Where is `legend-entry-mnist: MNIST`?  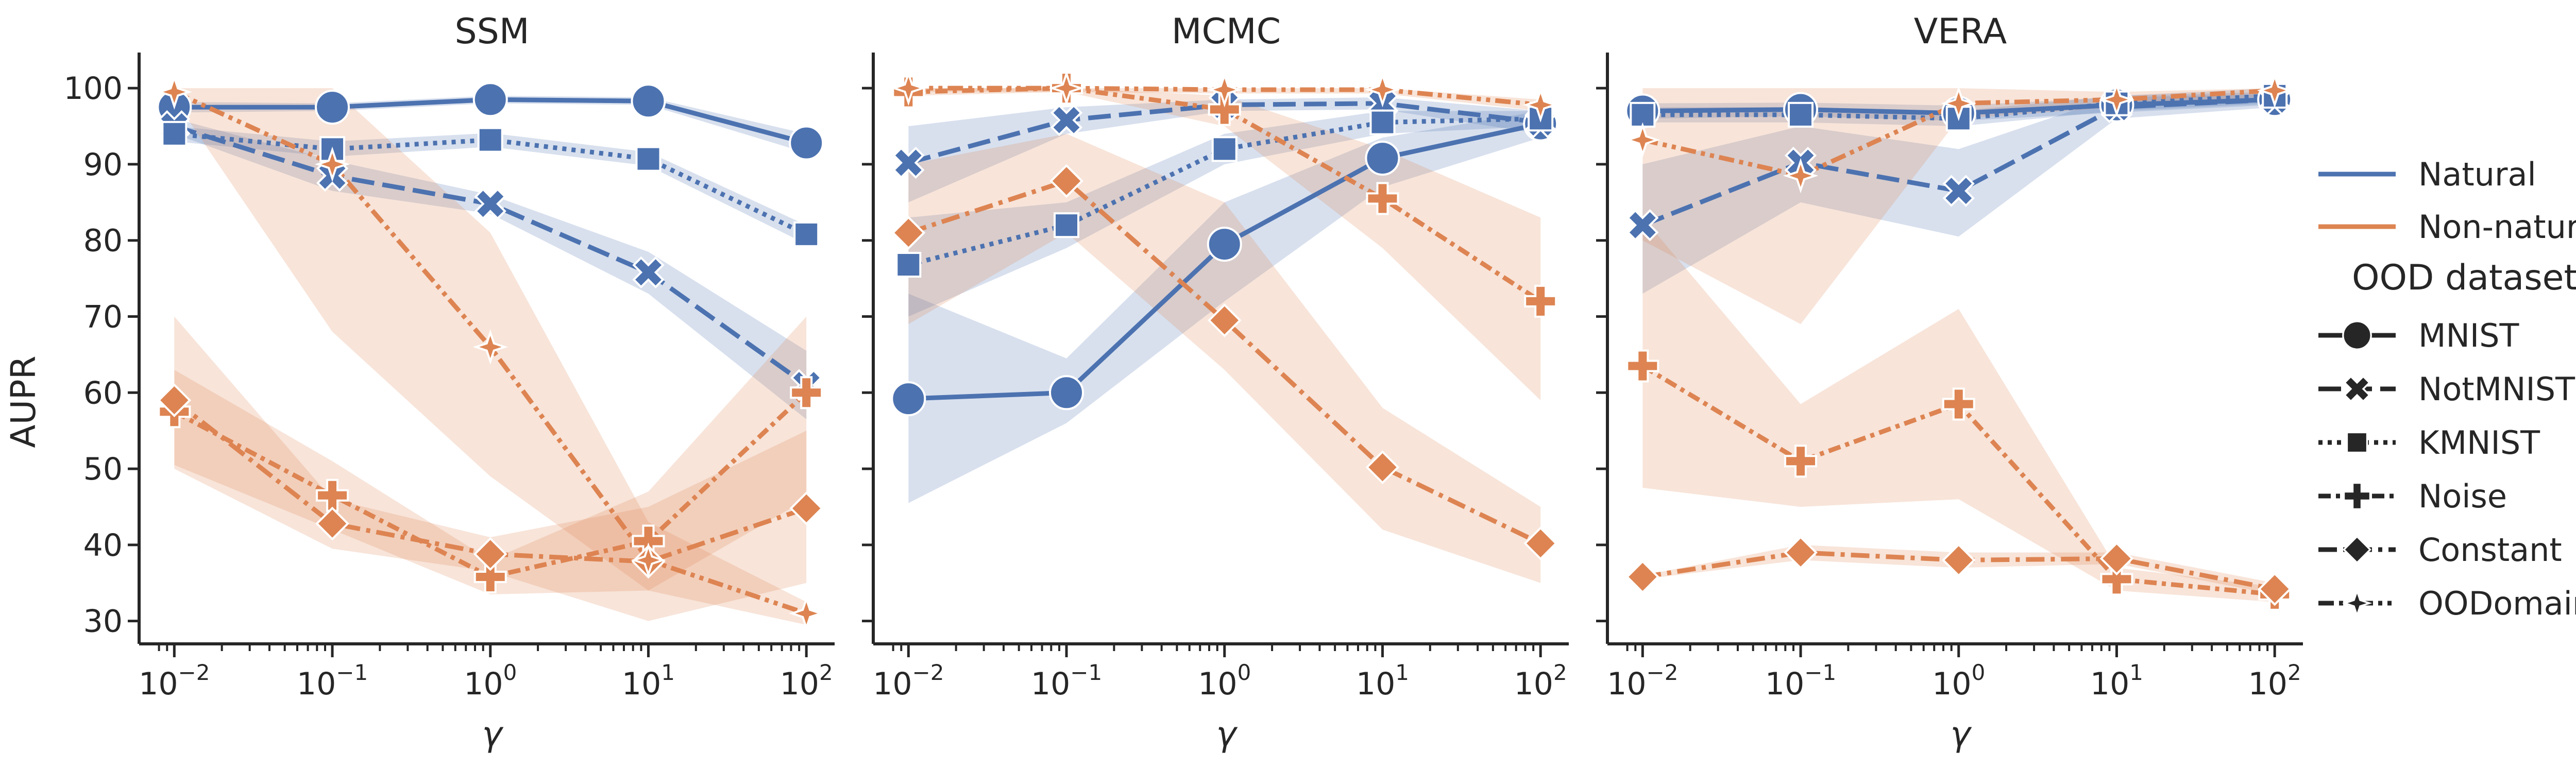 legend-entry-mnist: MNIST is located at coordinates (2419, 335).